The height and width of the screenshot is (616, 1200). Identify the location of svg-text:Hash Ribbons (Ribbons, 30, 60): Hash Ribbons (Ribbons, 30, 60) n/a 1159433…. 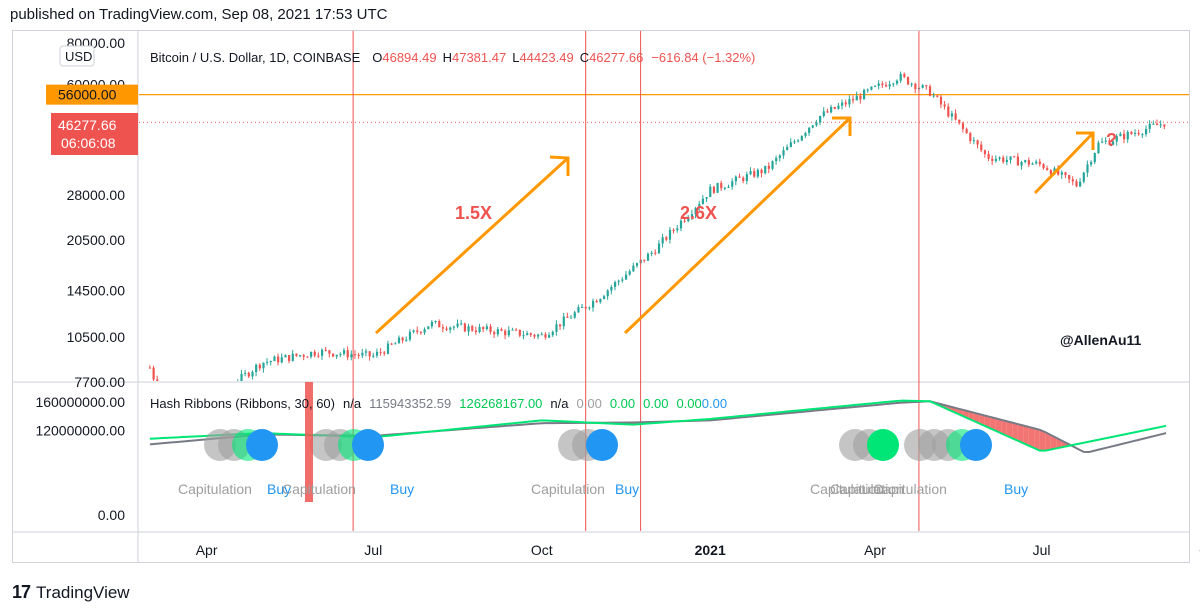
(438, 403).